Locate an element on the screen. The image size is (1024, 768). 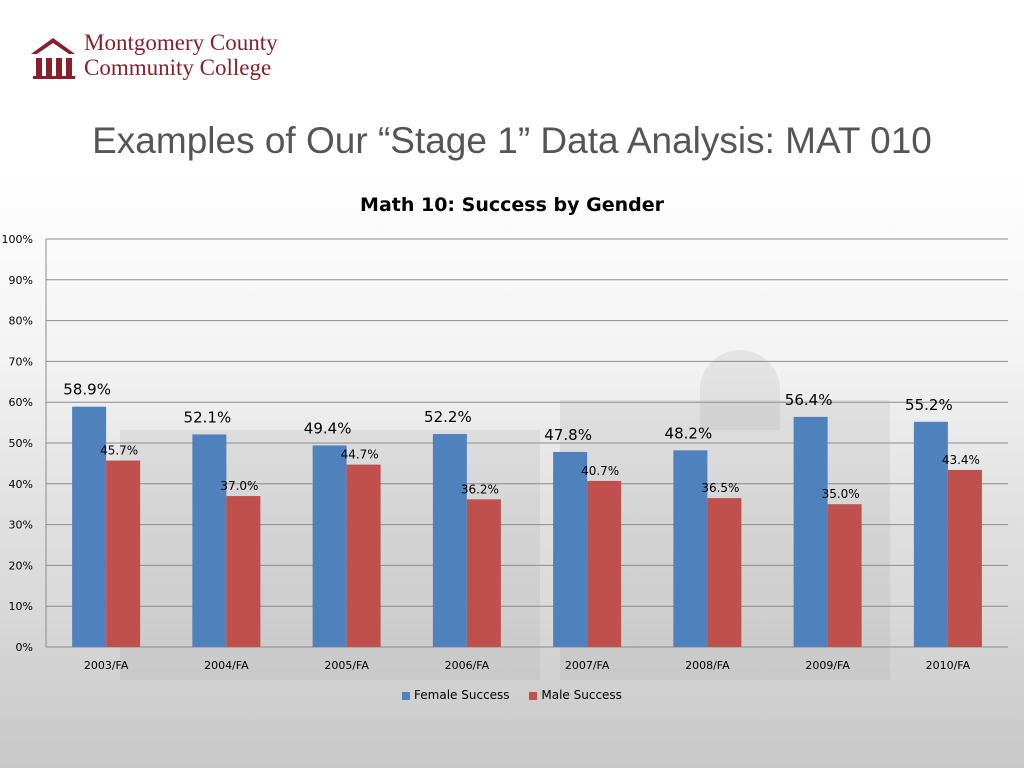
college-name: Montgomery County Community College is located at coordinates (181, 55).